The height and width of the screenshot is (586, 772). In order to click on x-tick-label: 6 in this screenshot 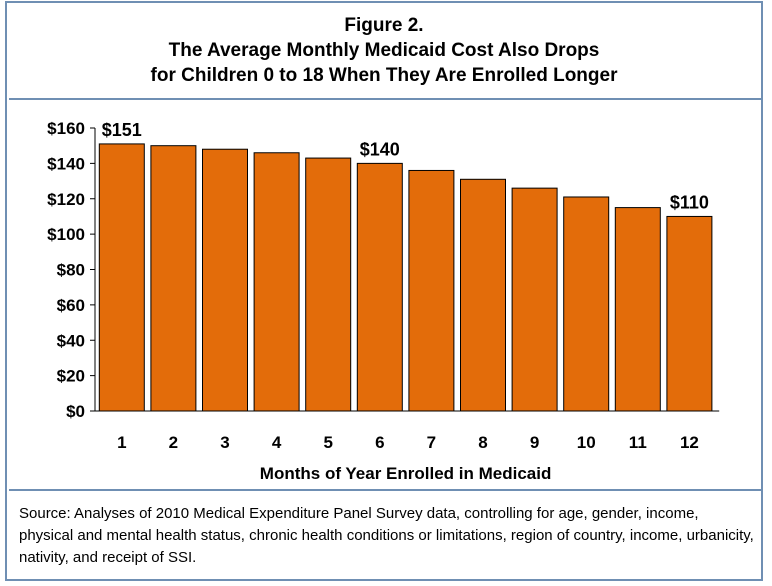, I will do `click(379, 442)`.